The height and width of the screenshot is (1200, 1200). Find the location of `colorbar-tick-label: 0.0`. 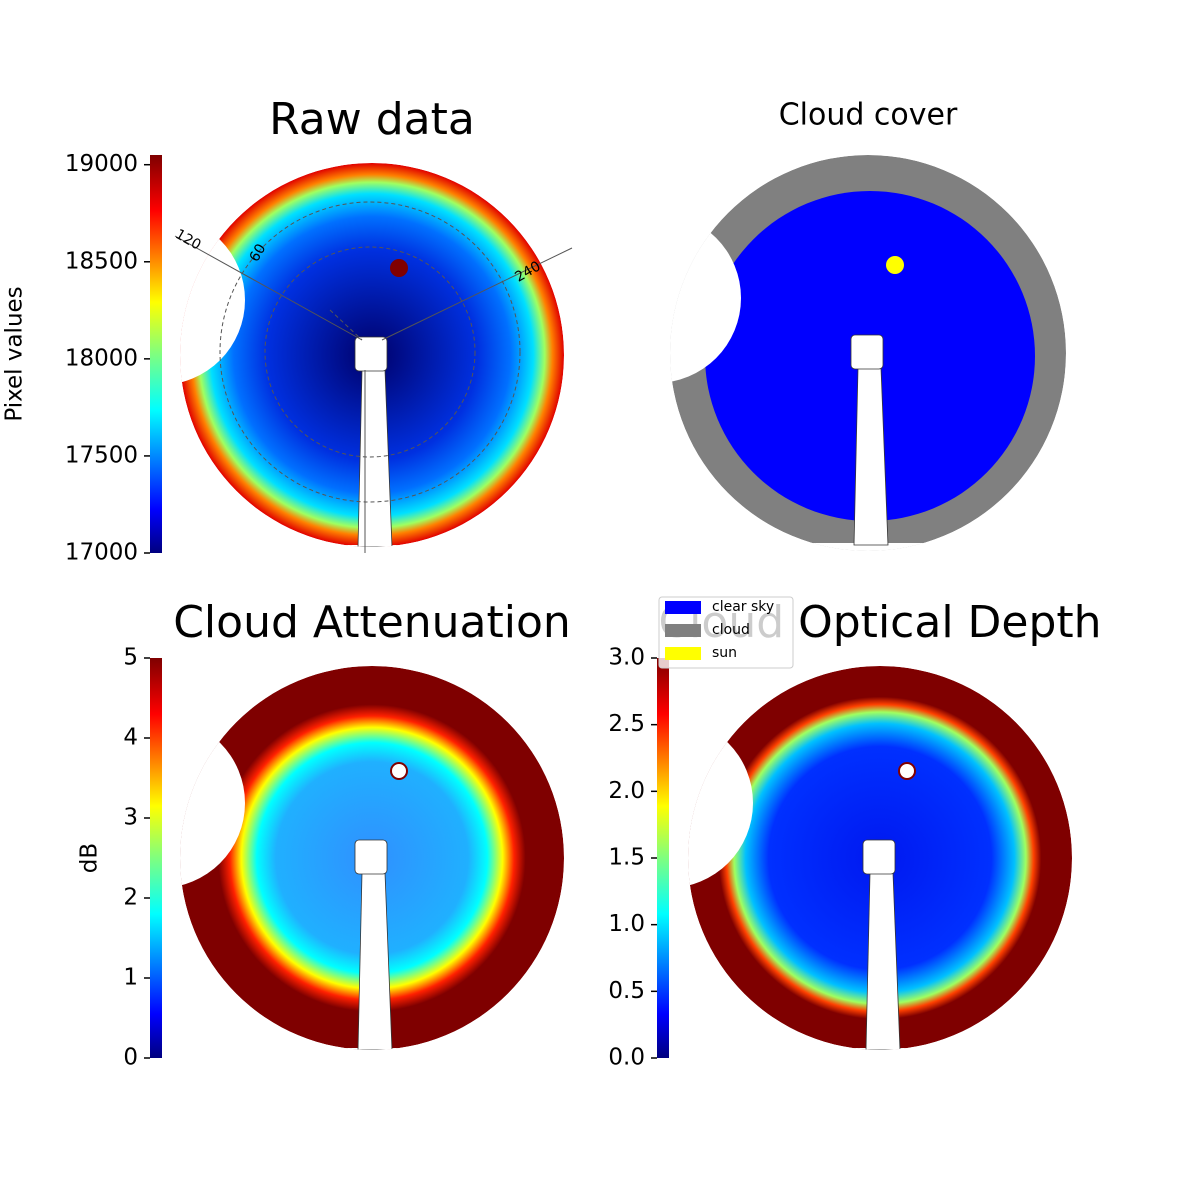

colorbar-tick-label: 0.0 is located at coordinates (626, 1058).